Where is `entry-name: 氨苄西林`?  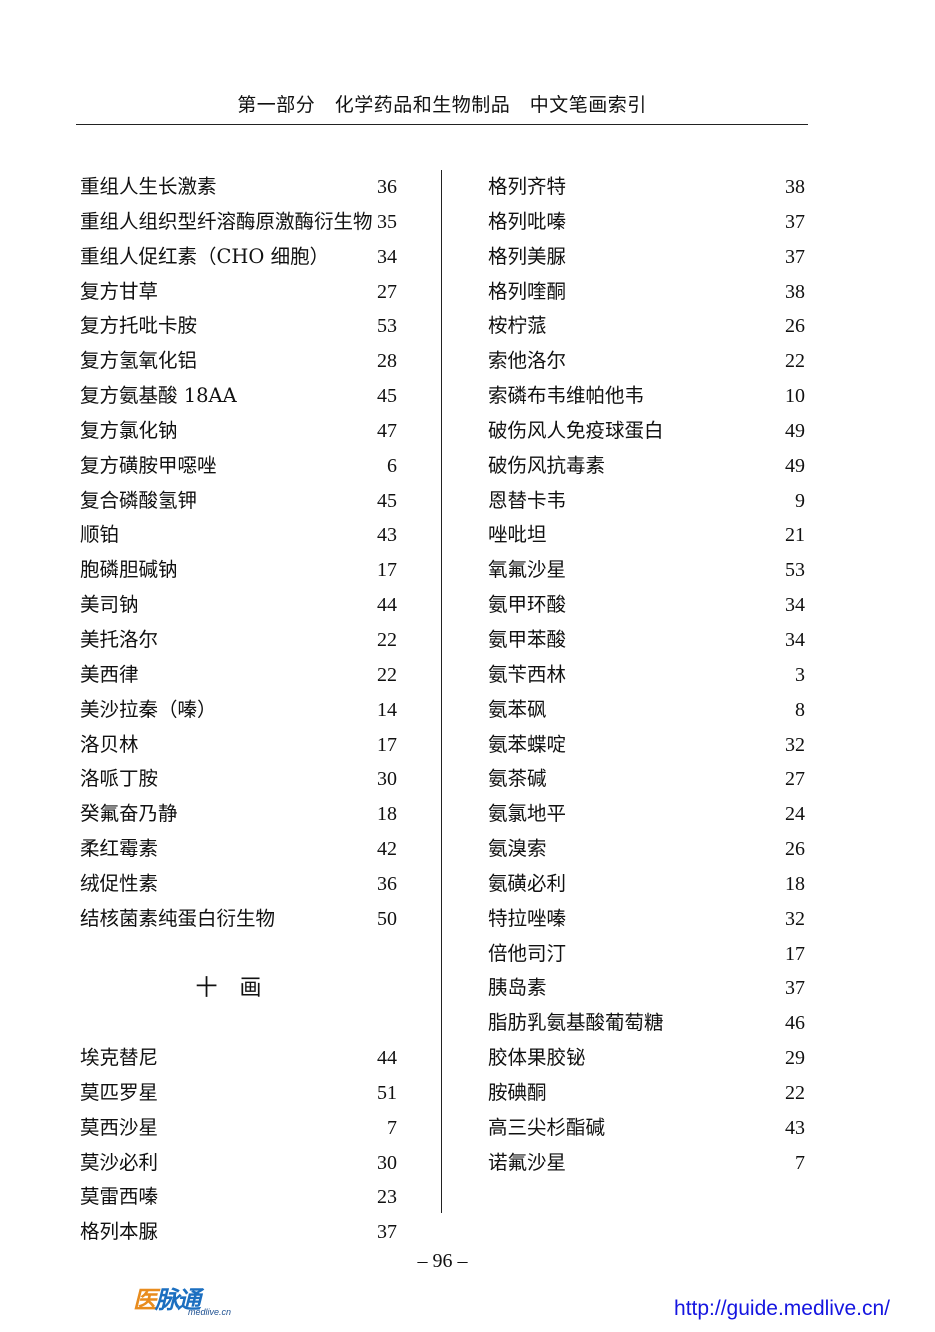 entry-name: 氨苄西林 is located at coordinates (527, 674).